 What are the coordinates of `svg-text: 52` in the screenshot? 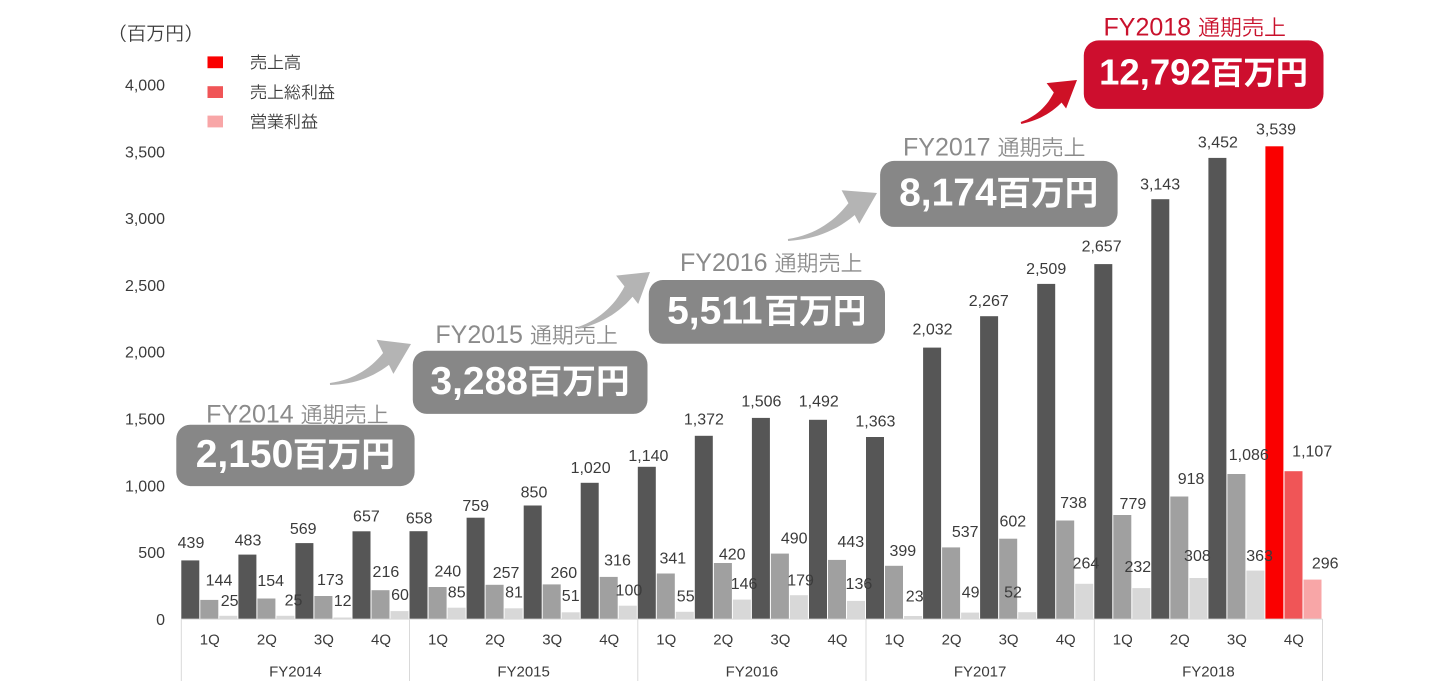 It's located at (1013, 593).